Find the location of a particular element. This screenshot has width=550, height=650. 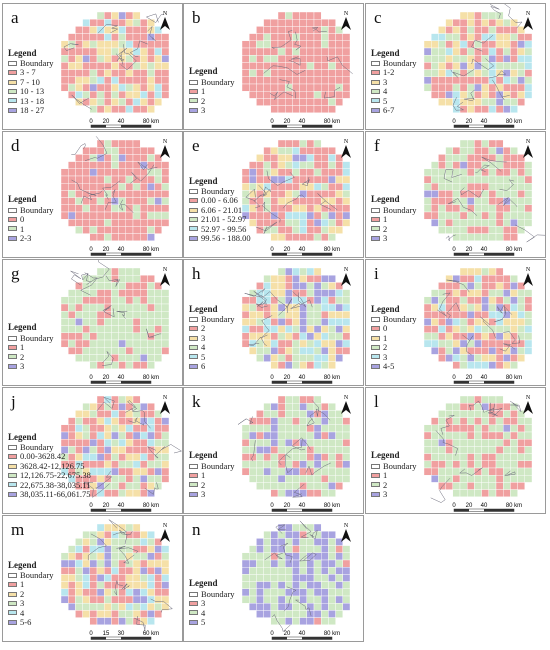

legend-item: 13 - 18 is located at coordinates (31, 100).